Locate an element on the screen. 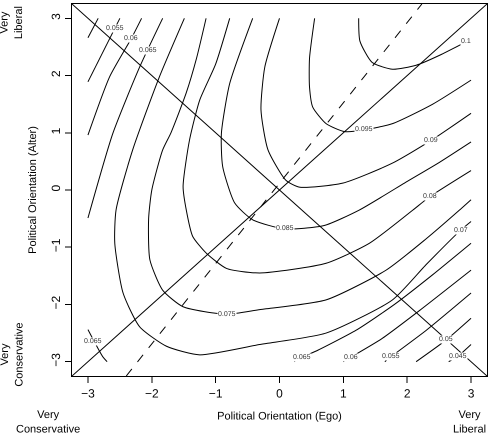  x-axis-title: Political Orientation (Ego) is located at coordinates (279, 416).